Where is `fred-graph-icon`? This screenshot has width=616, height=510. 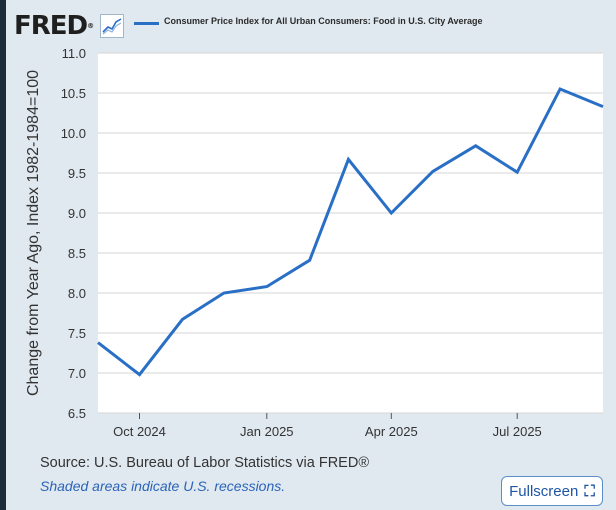 fred-graph-icon is located at coordinates (112, 26).